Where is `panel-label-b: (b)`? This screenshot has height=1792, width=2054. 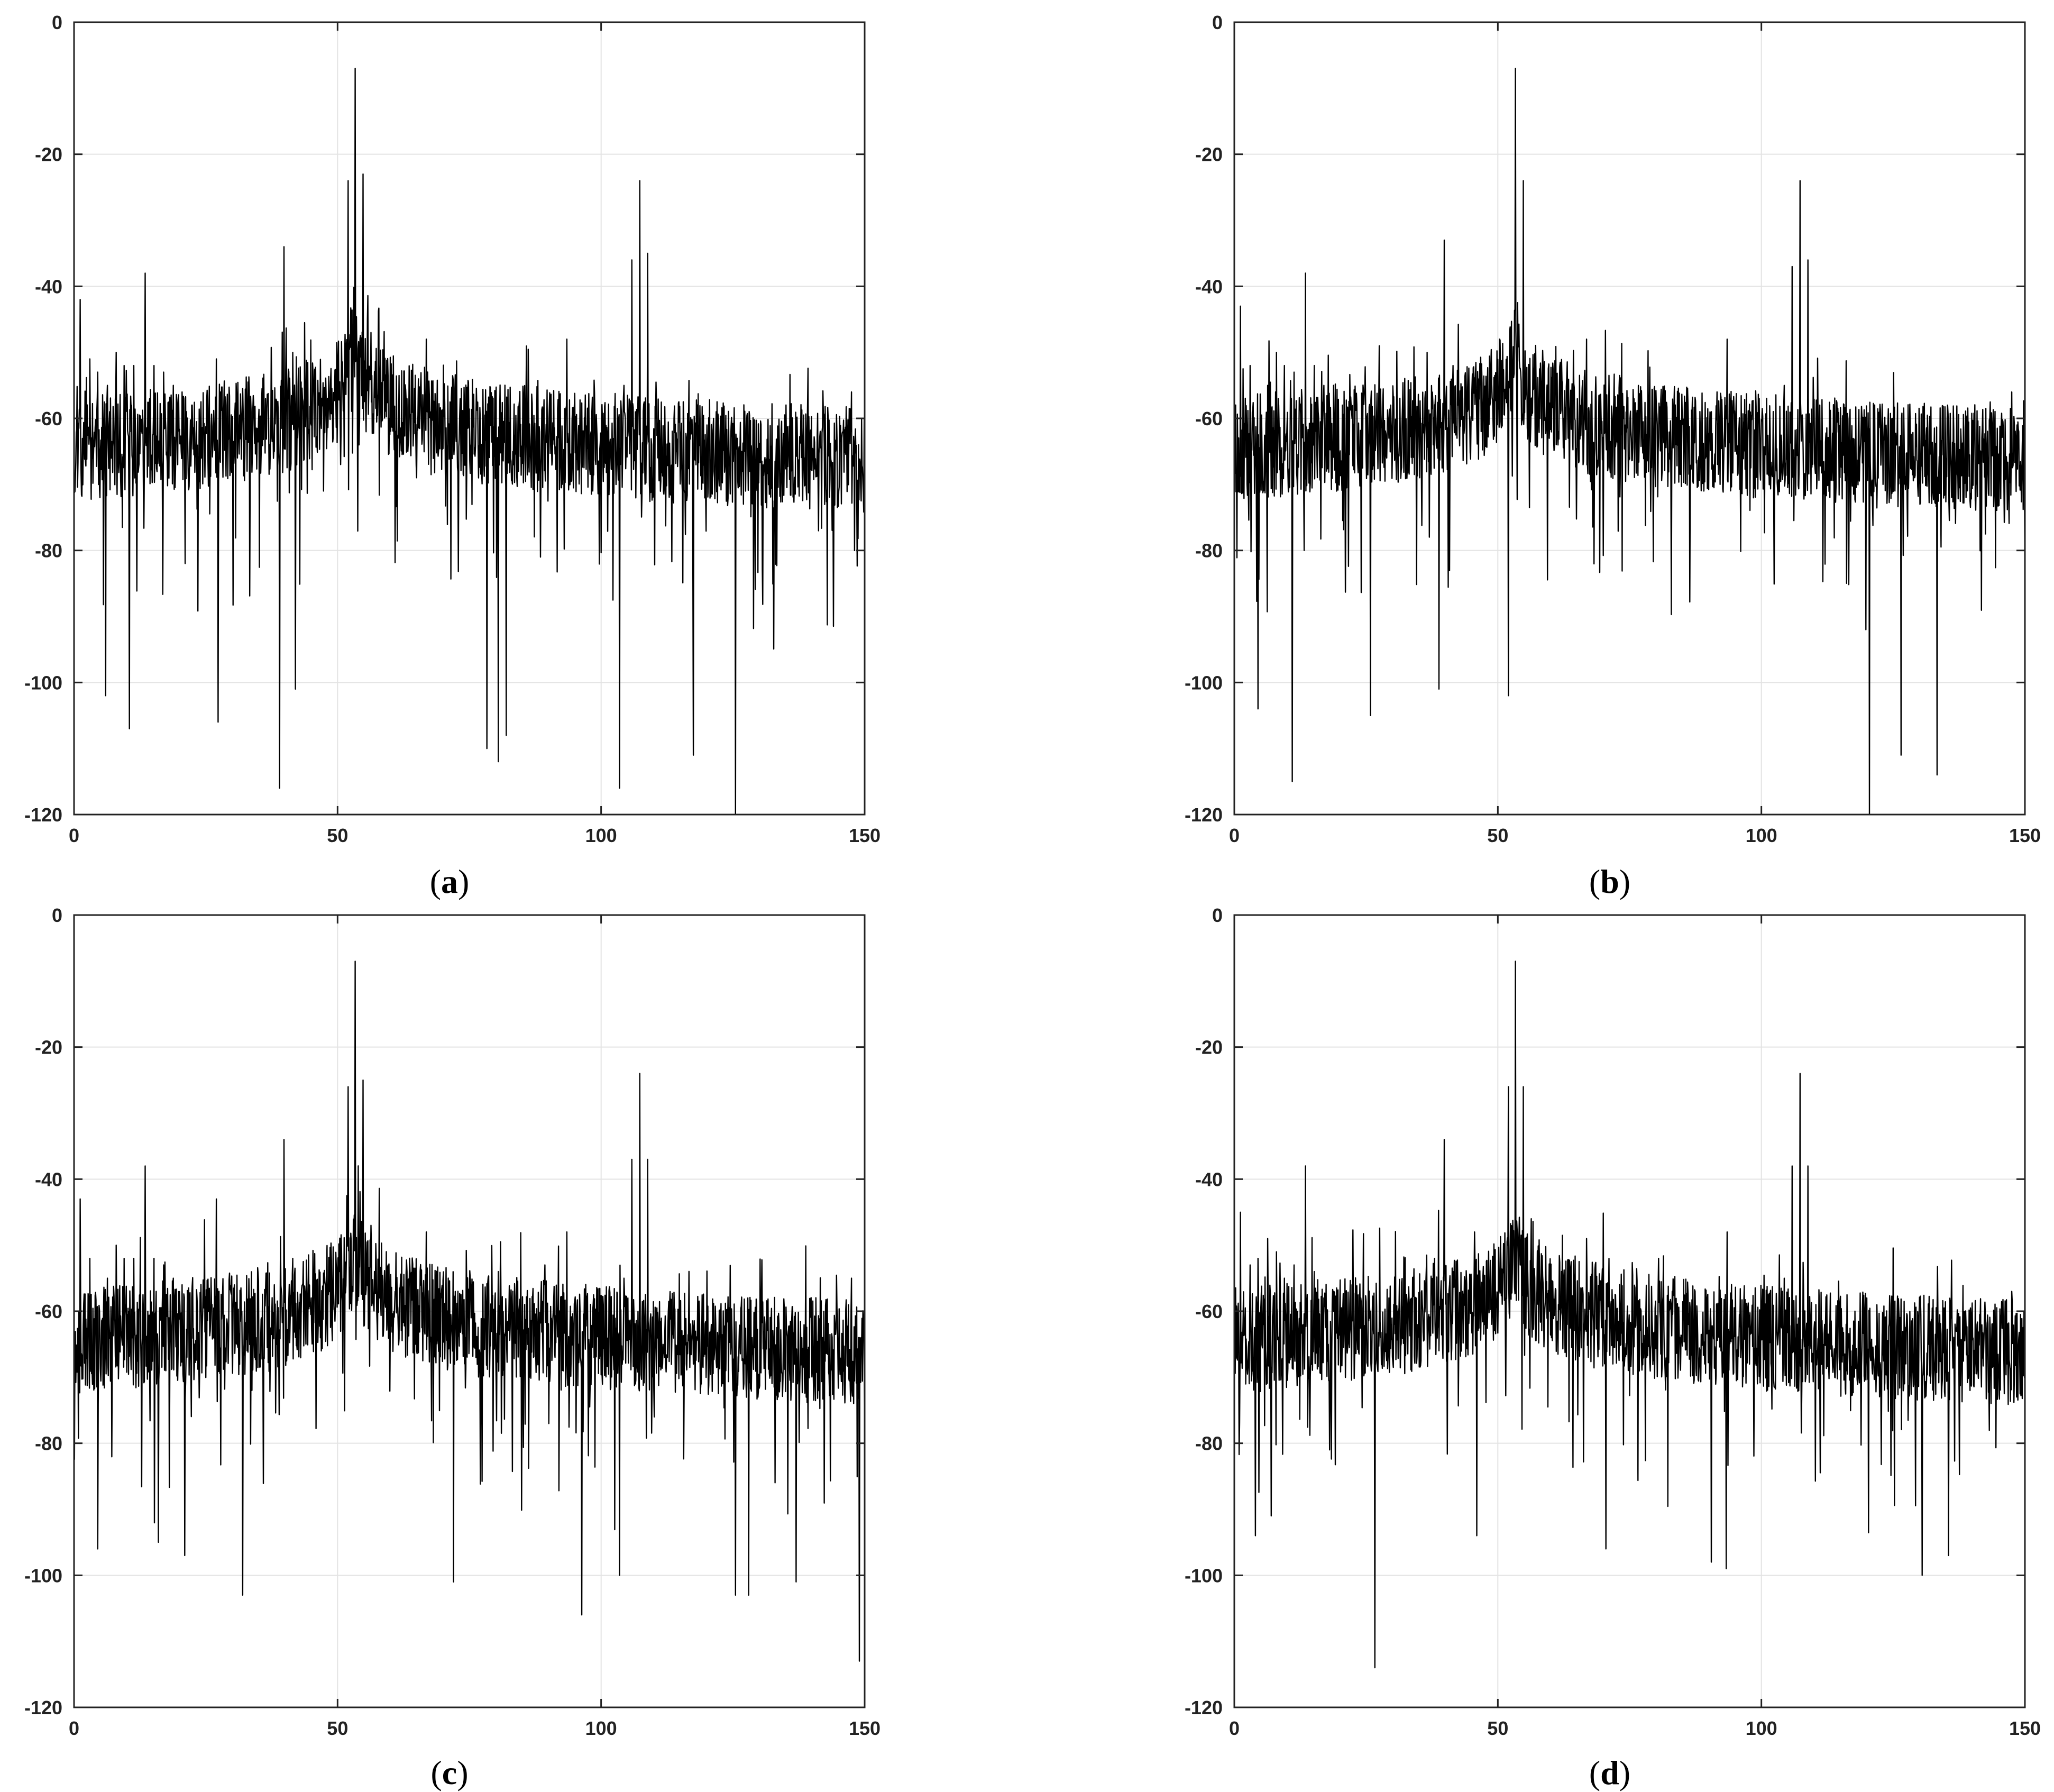 panel-label-b: (b) is located at coordinates (1610, 881).